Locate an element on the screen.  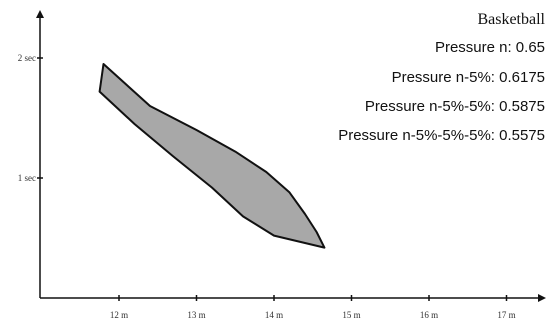
pressure-label-4: Pressure n-5%-5%-5%: 0.5575 is located at coordinates (441, 135).